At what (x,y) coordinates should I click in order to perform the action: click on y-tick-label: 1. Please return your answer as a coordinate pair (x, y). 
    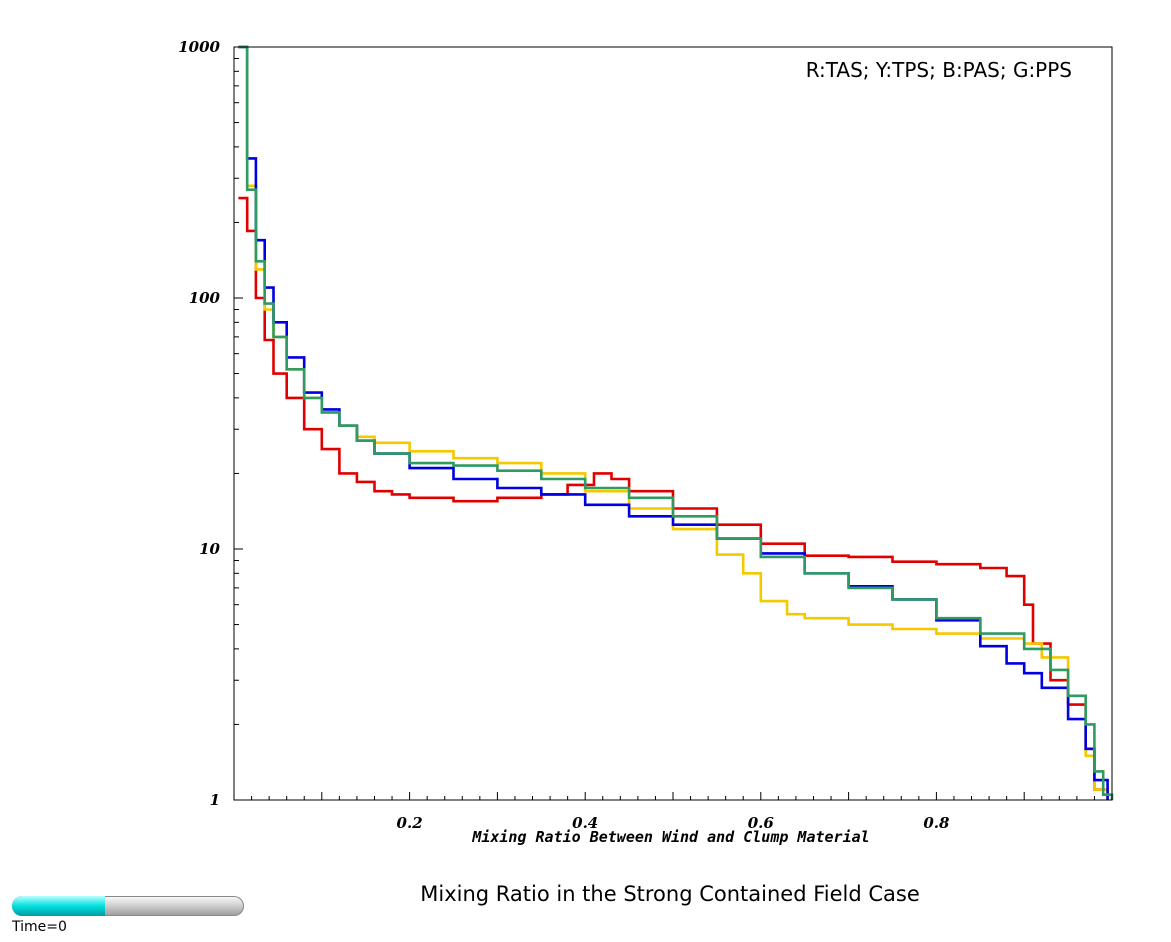
    Looking at the image, I should click on (215, 800).